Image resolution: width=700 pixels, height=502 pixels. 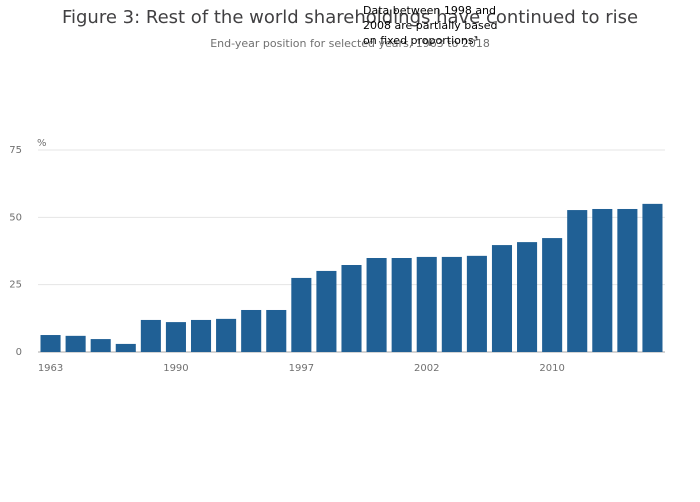 What do you see at coordinates (15, 150) in the screenshot?
I see `y-tick-label: 75` at bounding box center [15, 150].